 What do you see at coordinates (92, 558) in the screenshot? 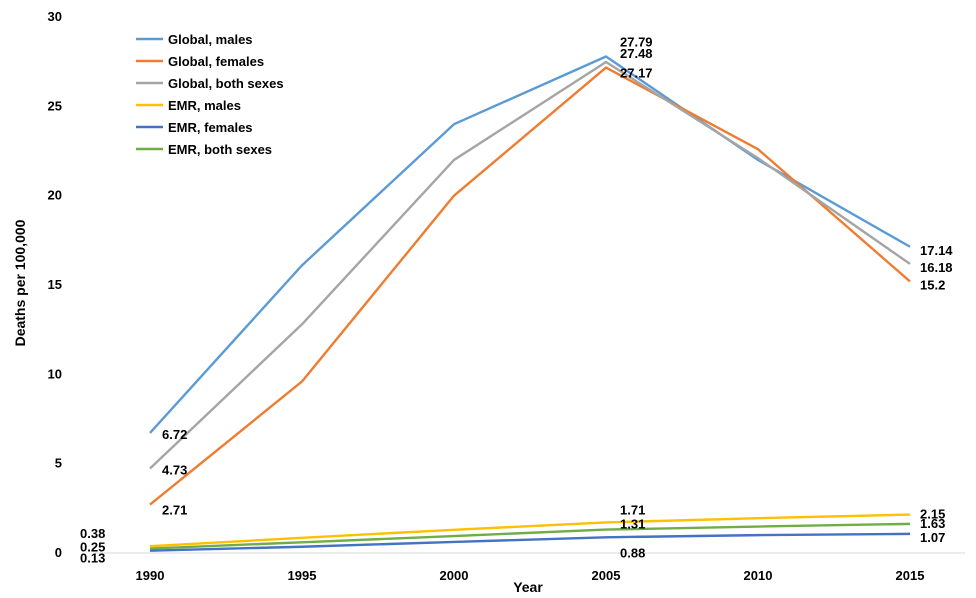
I see `data-label: 0.13` at bounding box center [92, 558].